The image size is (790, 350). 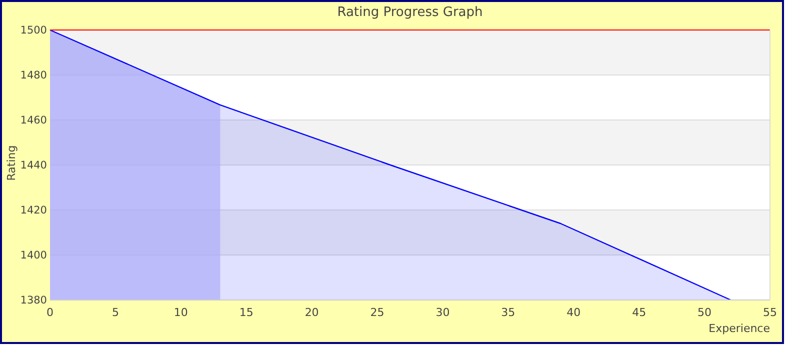 I want to click on y-tick-label: 1480, so click(x=33, y=76).